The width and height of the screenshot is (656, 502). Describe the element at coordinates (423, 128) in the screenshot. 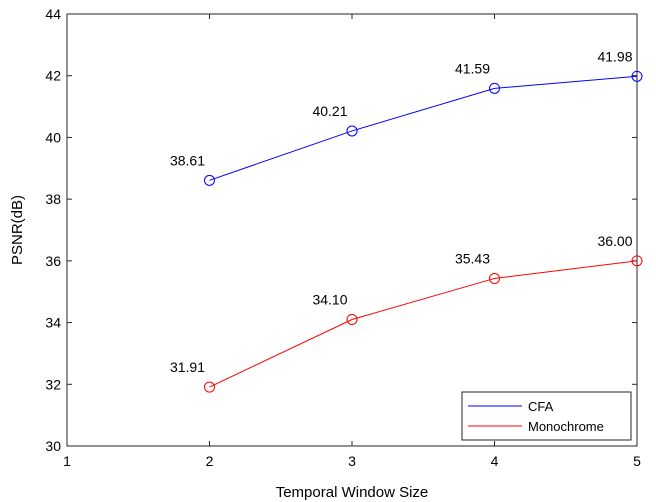

I see `series-line-cfa` at that location.